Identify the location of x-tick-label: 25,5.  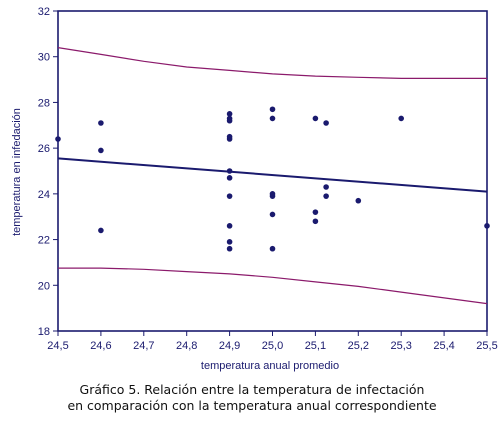
(486, 346).